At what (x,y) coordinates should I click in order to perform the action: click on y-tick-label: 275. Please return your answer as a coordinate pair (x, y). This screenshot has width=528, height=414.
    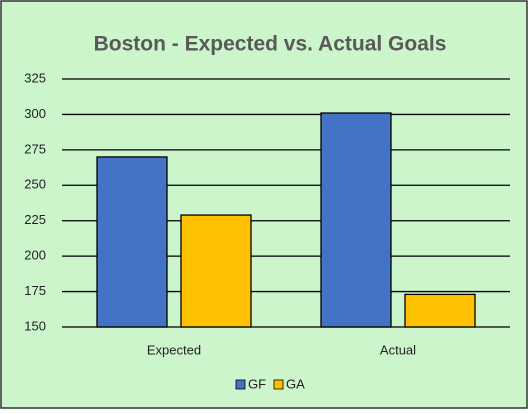
    Looking at the image, I should click on (35, 148).